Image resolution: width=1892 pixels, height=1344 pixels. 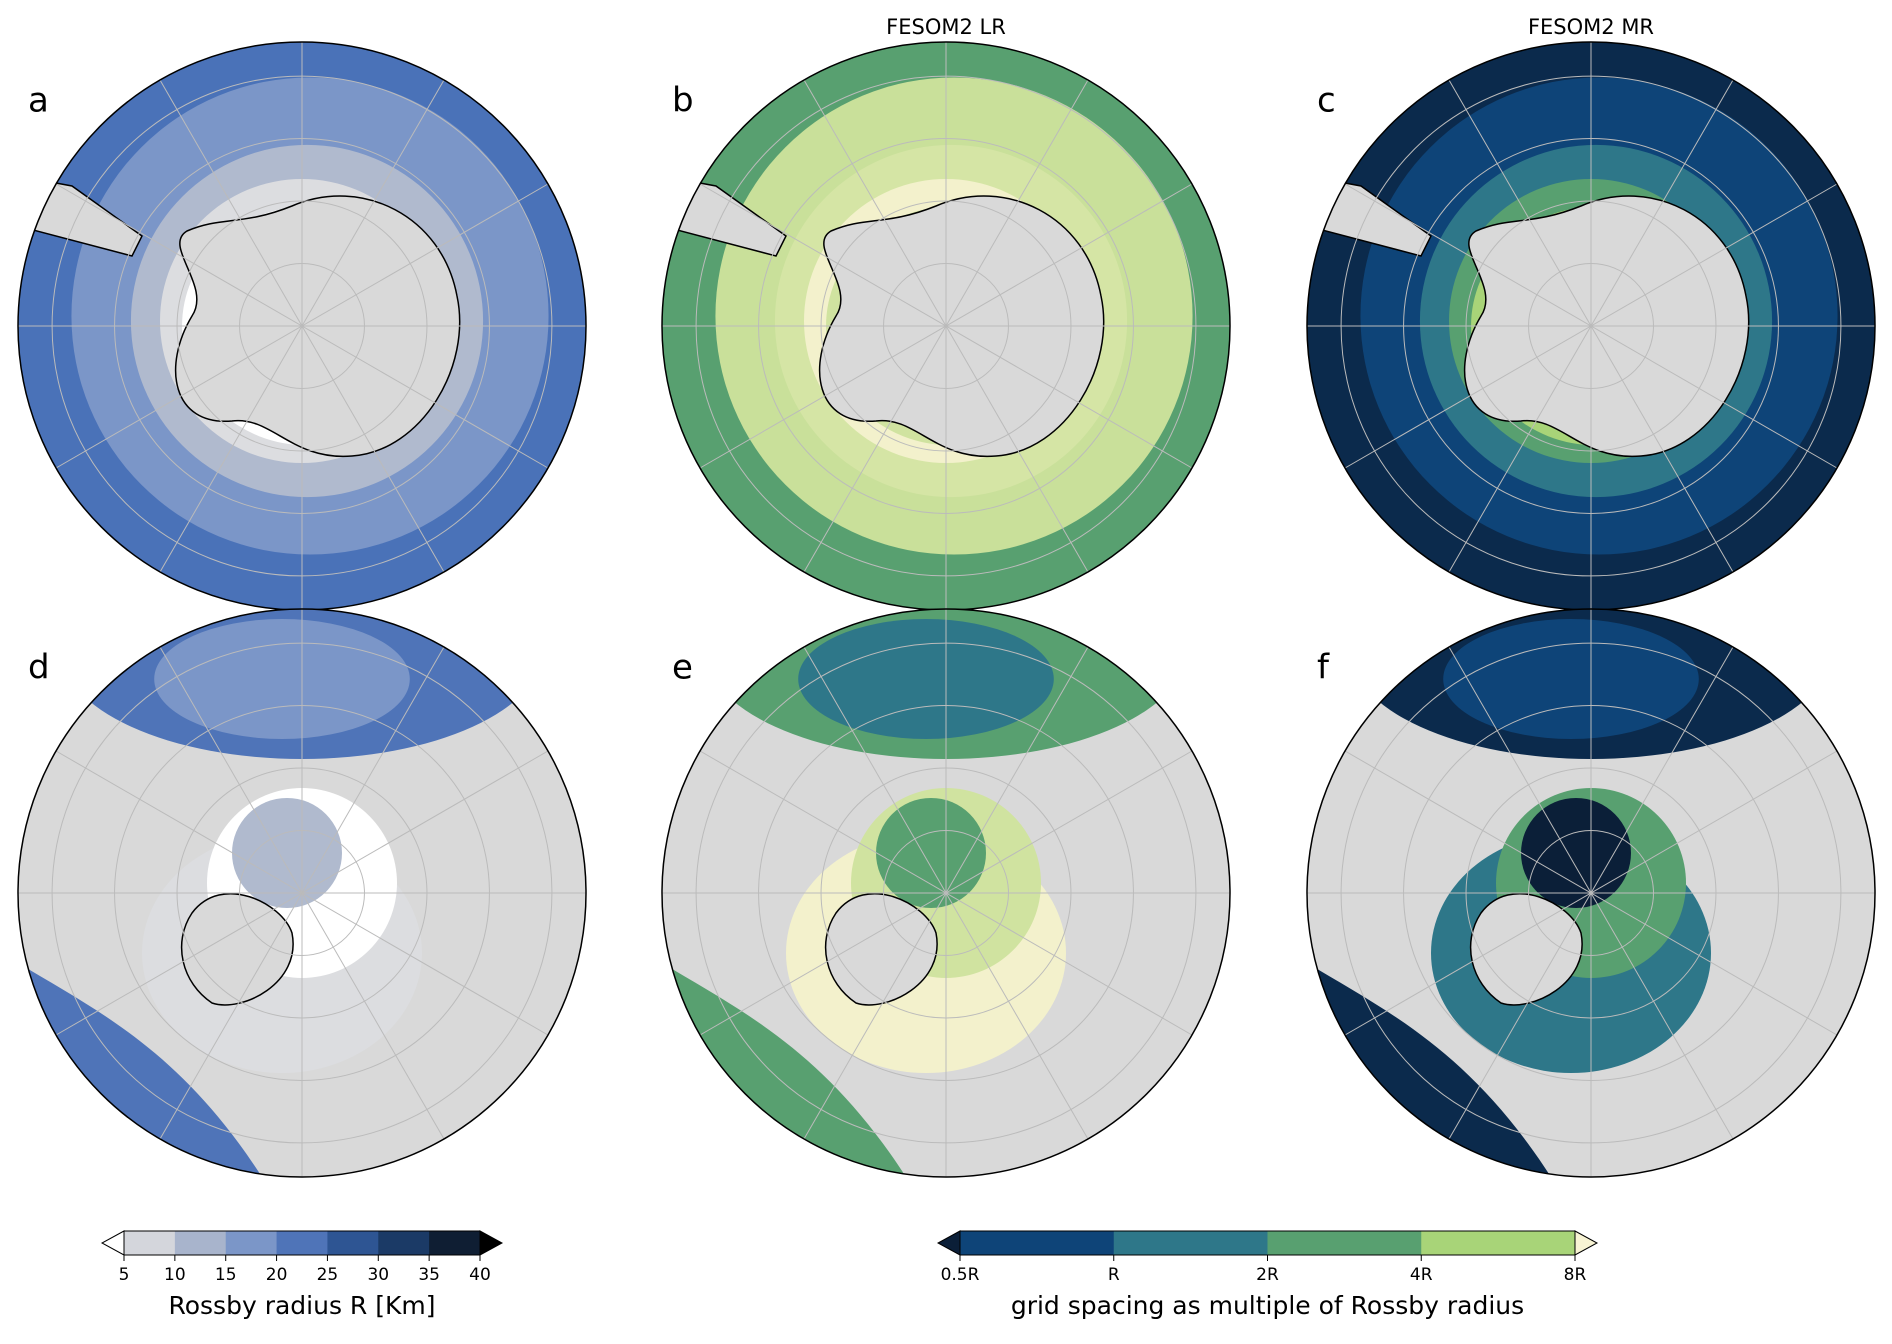 I want to click on colorbar-tick-label: 0.5R, so click(x=960, y=1275).